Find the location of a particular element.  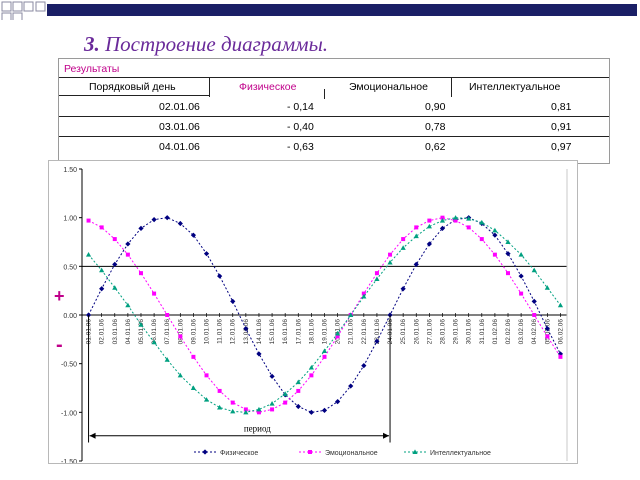

y-tick-label: -1.00 is located at coordinates (69, 413).